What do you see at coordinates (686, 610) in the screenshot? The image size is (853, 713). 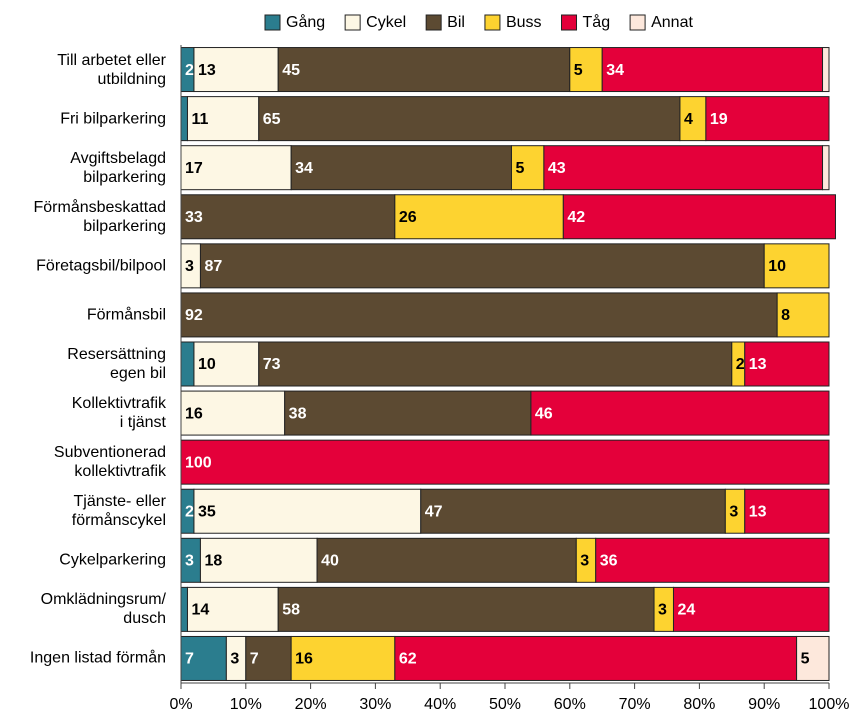 I see `data-label: 24` at bounding box center [686, 610].